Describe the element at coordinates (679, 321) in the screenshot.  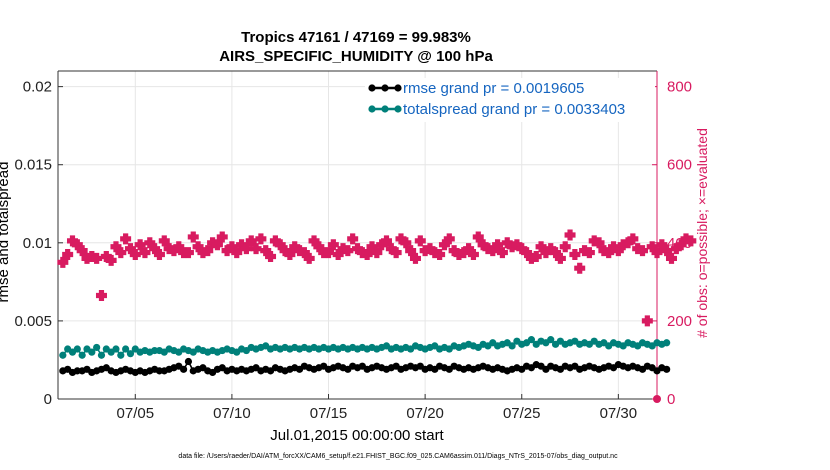
I see `y2-tick-label: 200` at that location.